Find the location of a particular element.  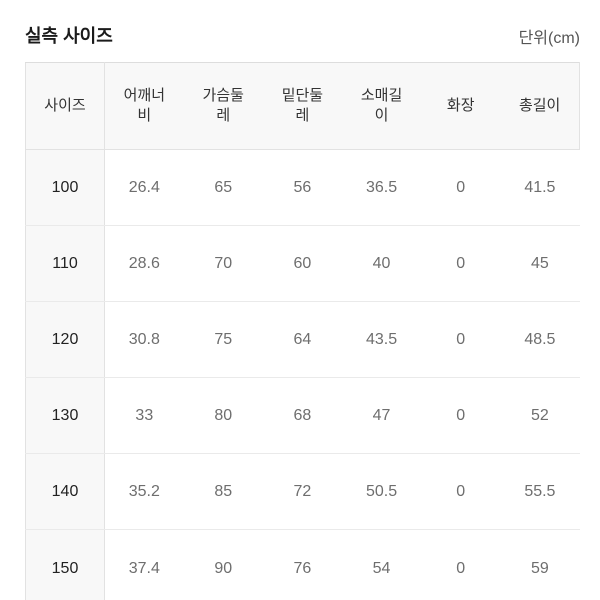

cell-value: 56 is located at coordinates (302, 187).